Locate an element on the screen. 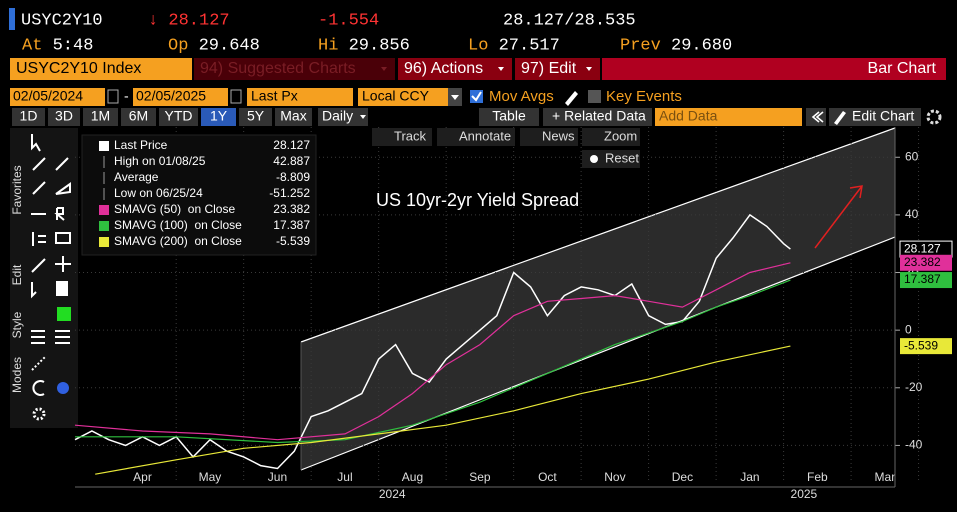 The width and height of the screenshot is (957, 512). legend-value: -51.252 is located at coordinates (289, 193).